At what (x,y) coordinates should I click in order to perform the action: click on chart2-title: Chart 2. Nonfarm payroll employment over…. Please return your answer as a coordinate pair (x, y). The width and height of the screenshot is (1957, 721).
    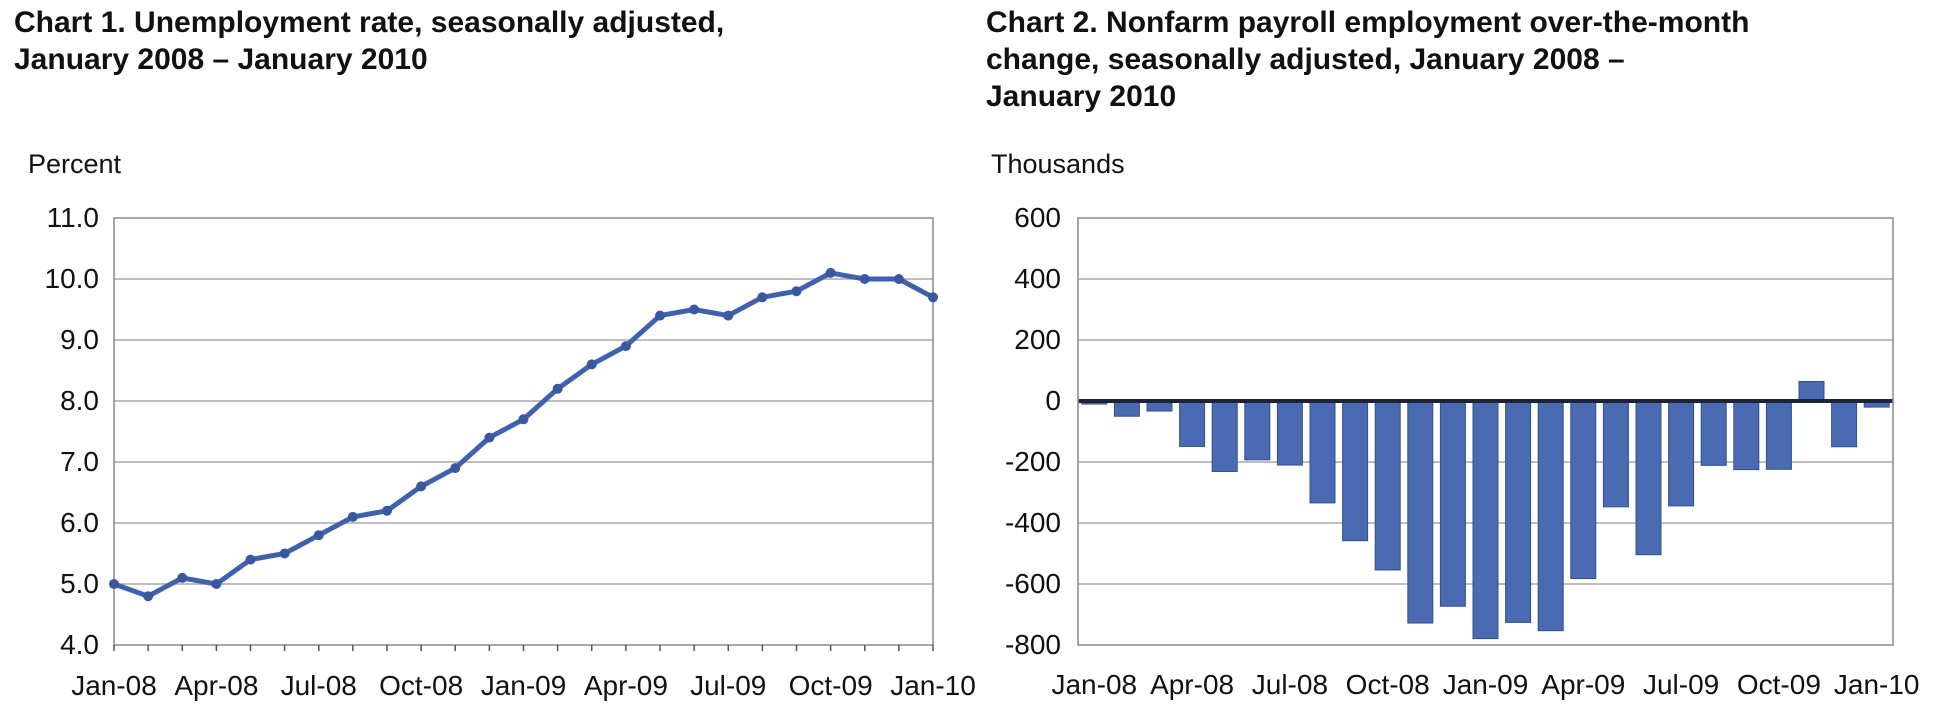
    Looking at the image, I should click on (1368, 59).